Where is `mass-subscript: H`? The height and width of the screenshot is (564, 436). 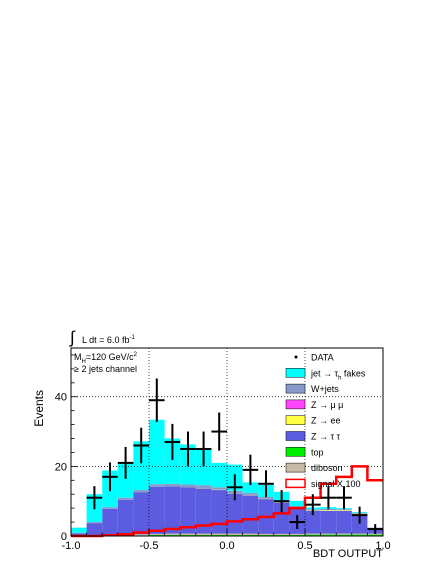
mass-subscript: H is located at coordinates (84, 362).